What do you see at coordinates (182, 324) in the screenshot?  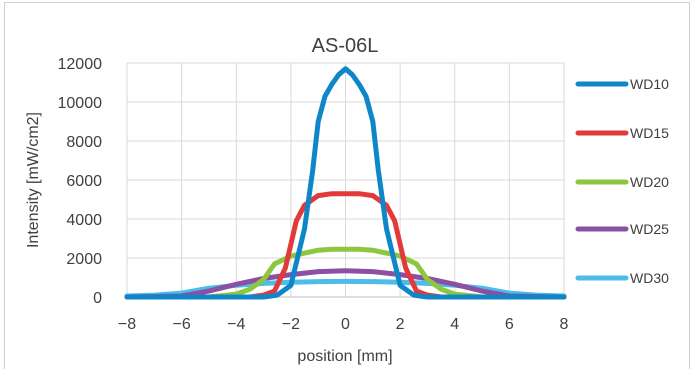 I see `x-tick-label: −6` at bounding box center [182, 324].